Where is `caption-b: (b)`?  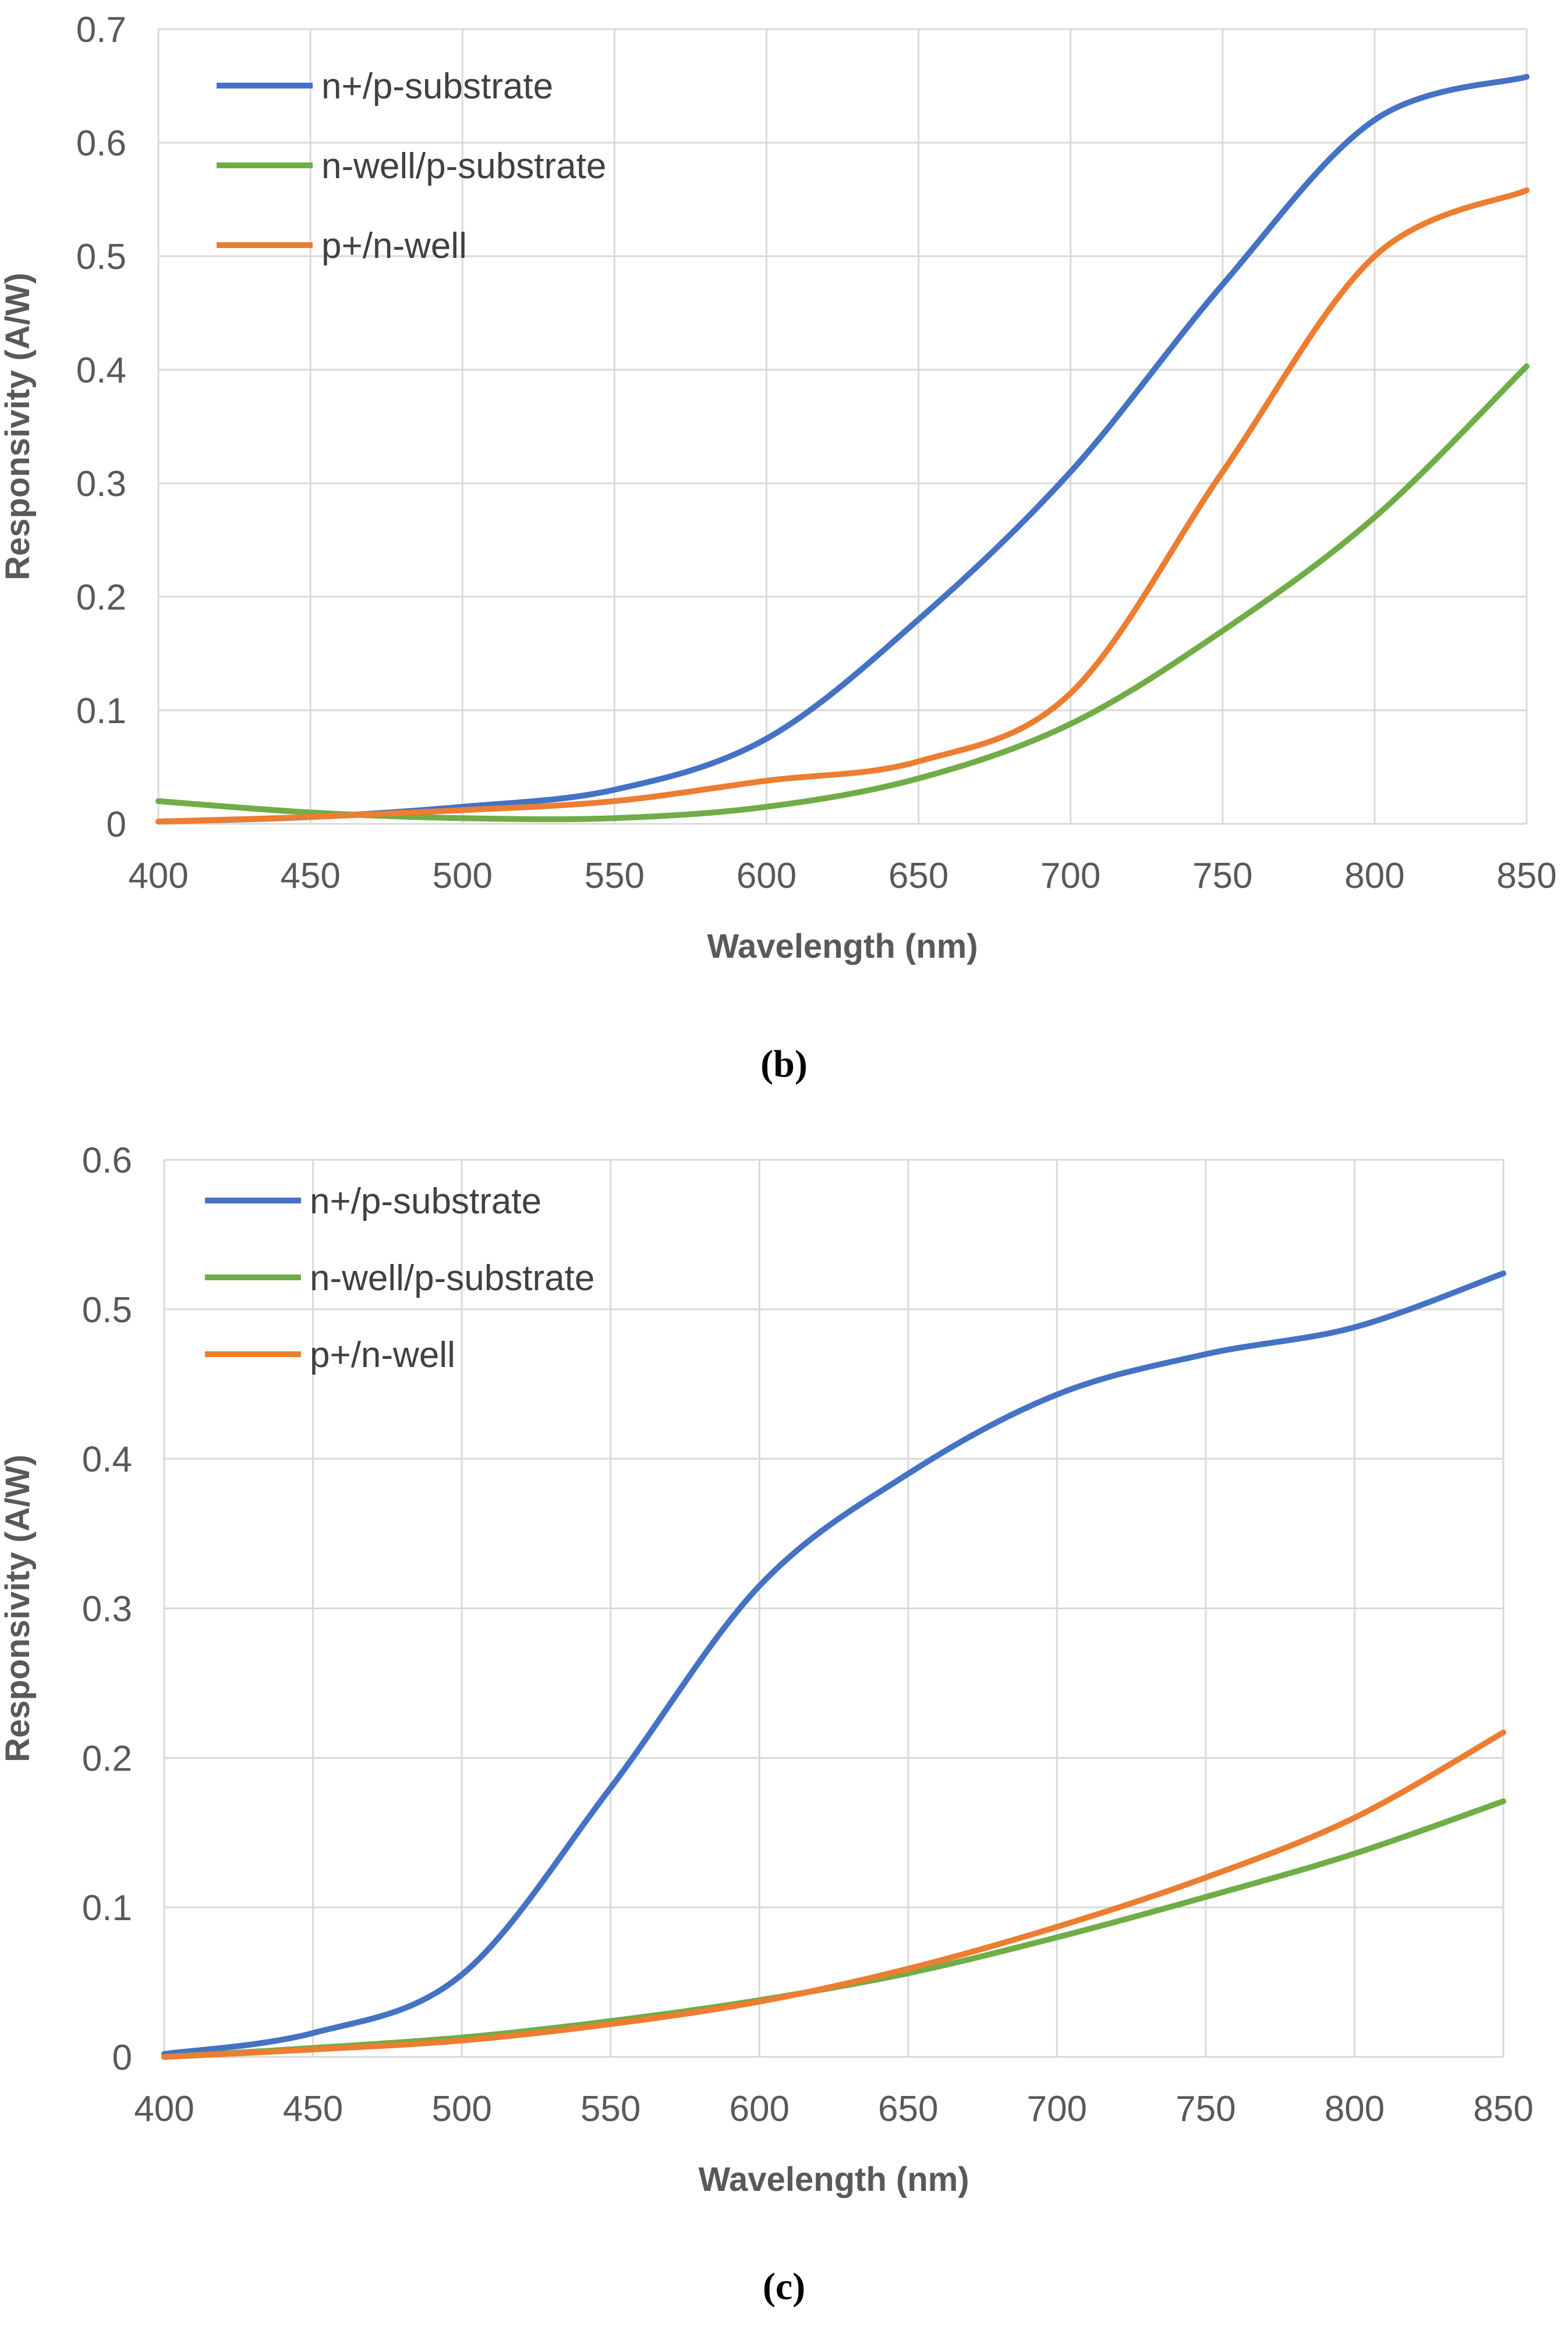 caption-b: (b) is located at coordinates (784, 1064).